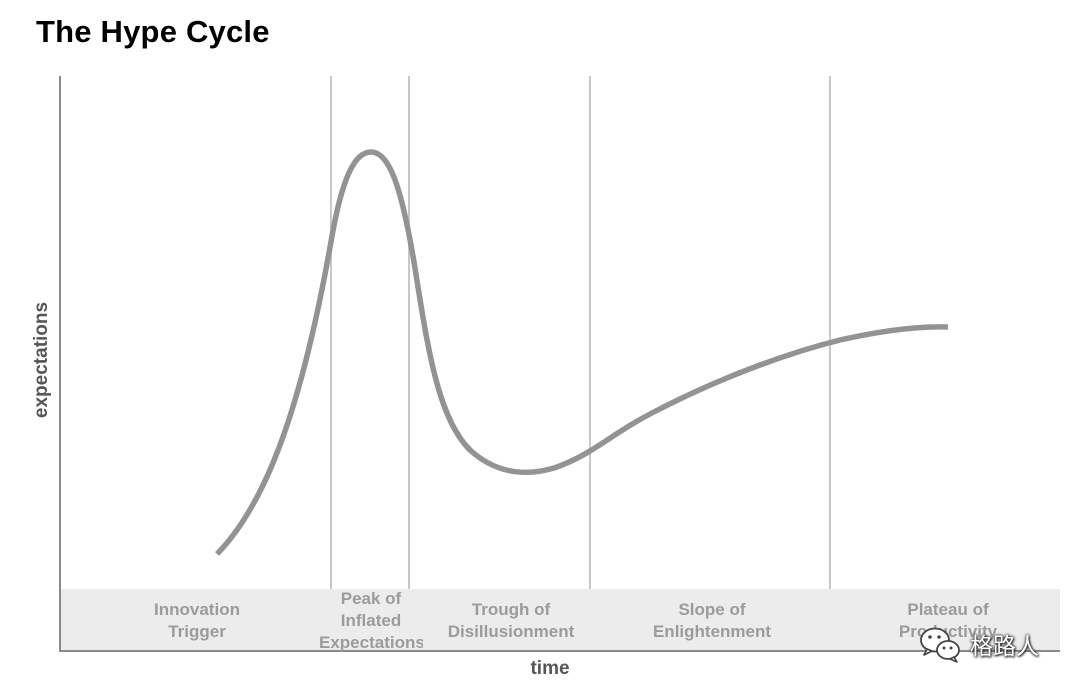 This screenshot has width=1080, height=694. I want to click on phase-label-line: Expectations, so click(371, 642).